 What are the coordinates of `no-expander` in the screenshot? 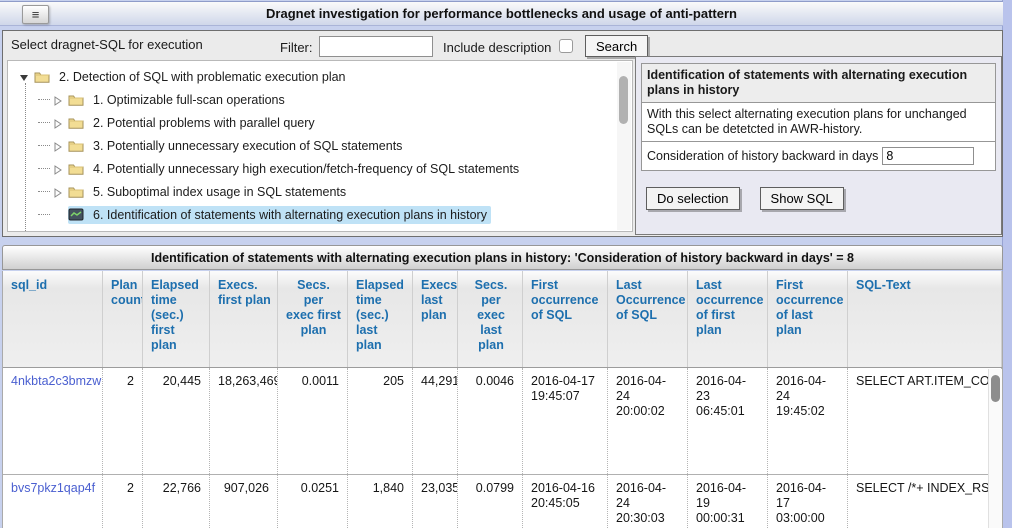 It's located at (58, 215).